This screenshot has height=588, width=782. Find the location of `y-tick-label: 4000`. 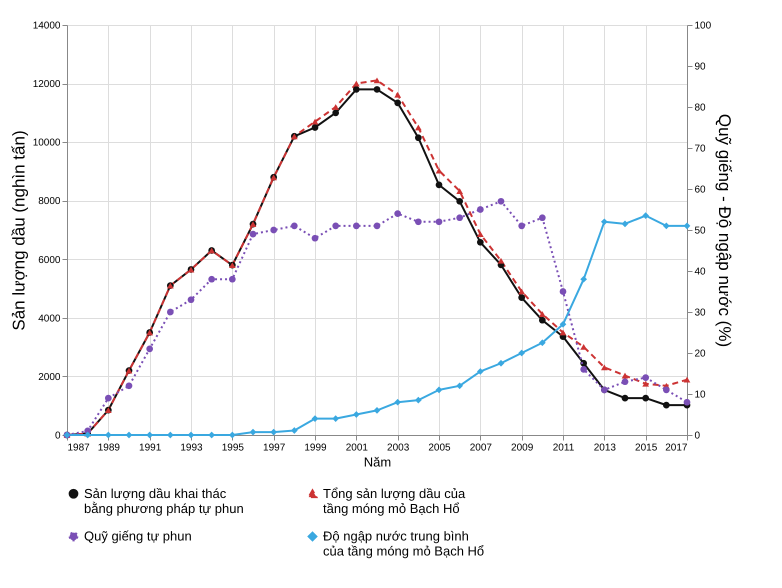

y-tick-label: 4000 is located at coordinates (49, 318).